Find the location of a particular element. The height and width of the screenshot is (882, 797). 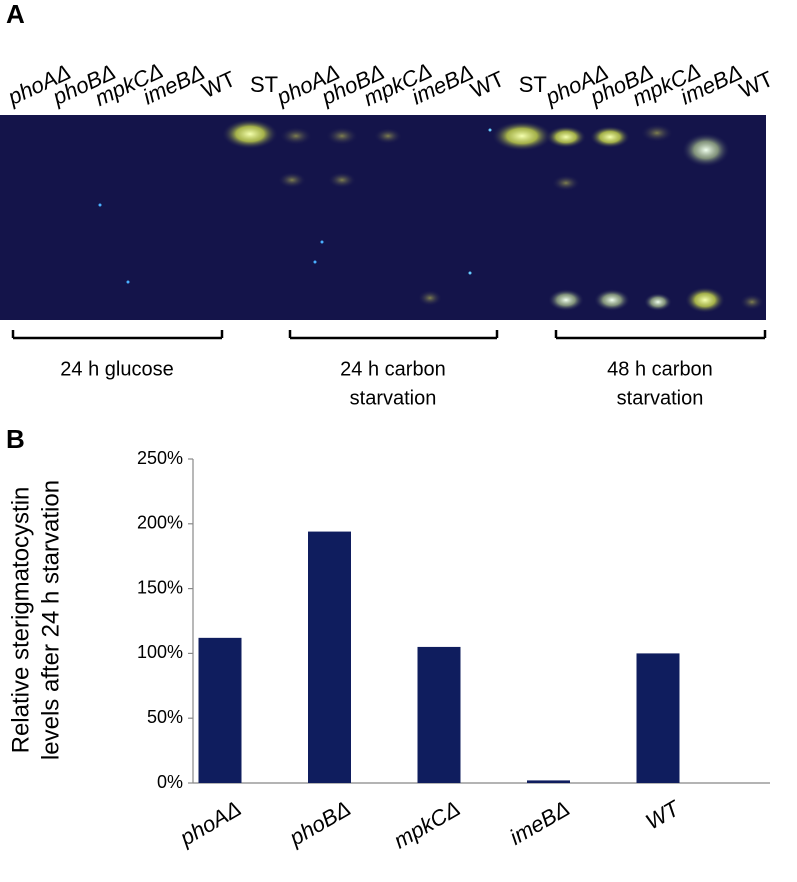

x-tick-label: WT is located at coordinates (662, 815).